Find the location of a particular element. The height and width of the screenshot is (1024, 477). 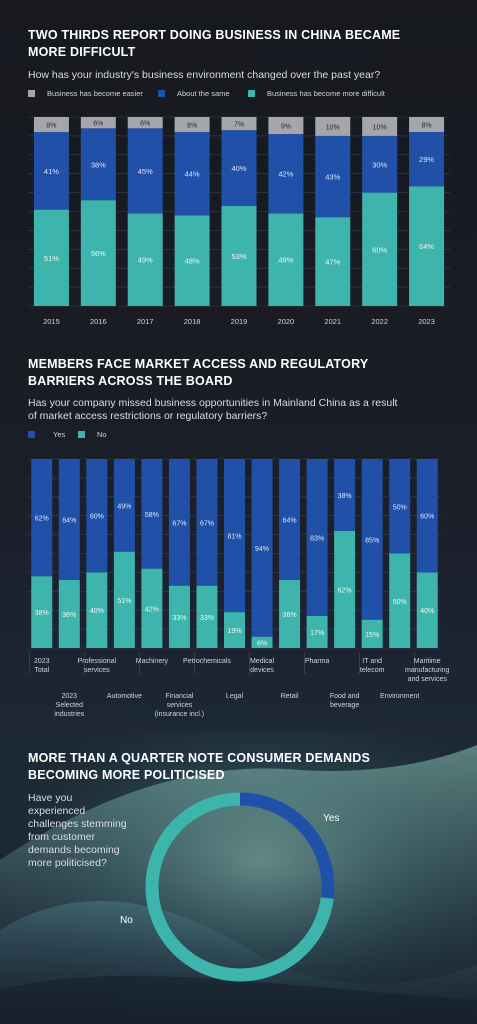

x-tick-label: Professional is located at coordinates (97, 661).